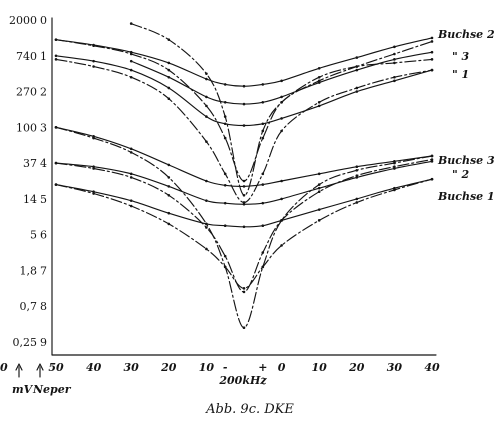 This screenshot has height=425, width=500. Describe the element at coordinates (26, 127) in the screenshot. I see `y-tick-mv: 100` at that location.